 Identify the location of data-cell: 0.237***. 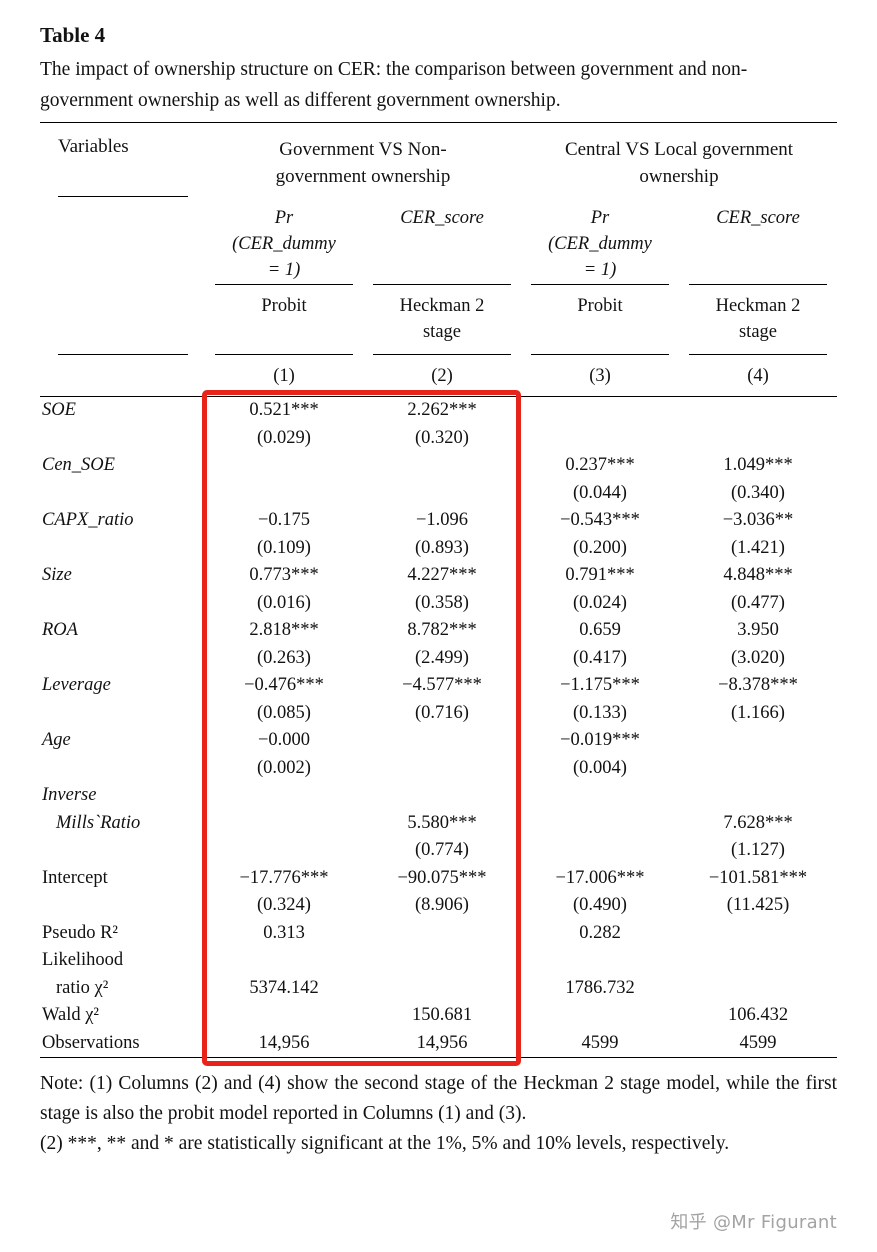
(600, 465).